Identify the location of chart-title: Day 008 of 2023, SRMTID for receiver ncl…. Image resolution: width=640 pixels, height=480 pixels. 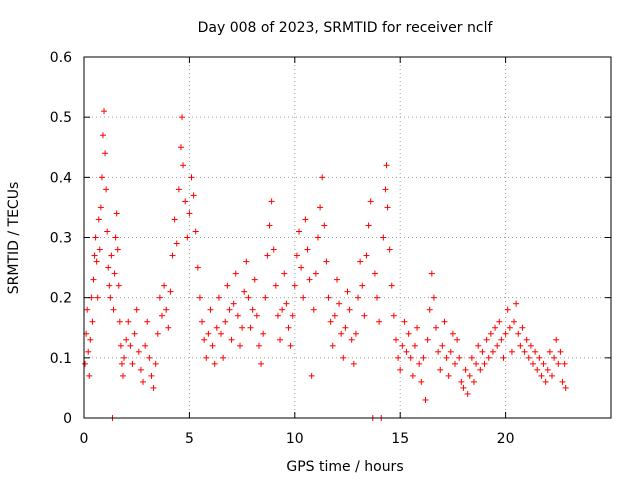
(346, 28).